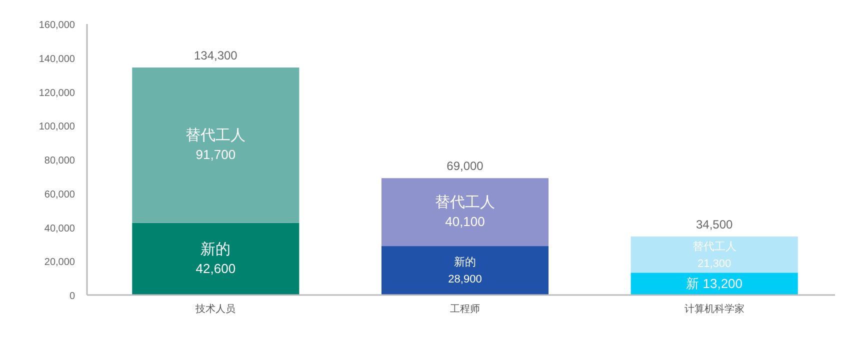 This screenshot has height=344, width=865. What do you see at coordinates (714, 309) in the screenshot?
I see `x-tick-label: 计算机科学家` at bounding box center [714, 309].